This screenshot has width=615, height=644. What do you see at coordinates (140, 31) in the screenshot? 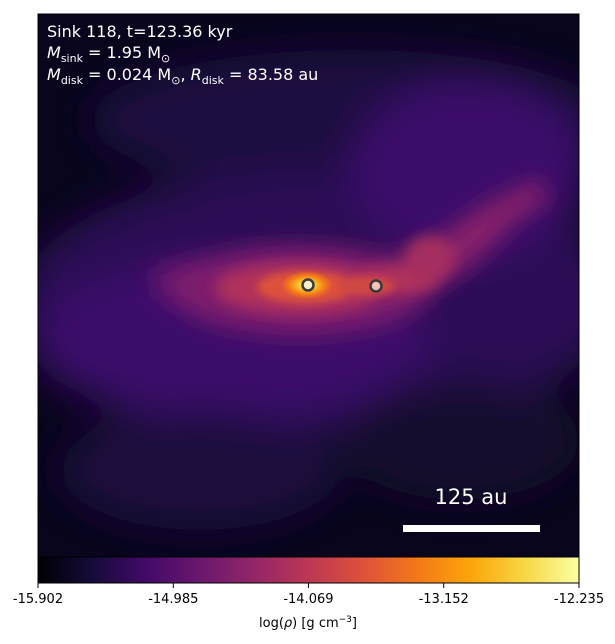
I see `sink-info-line: Sink 118, t=123.36 kyr` at bounding box center [140, 31].